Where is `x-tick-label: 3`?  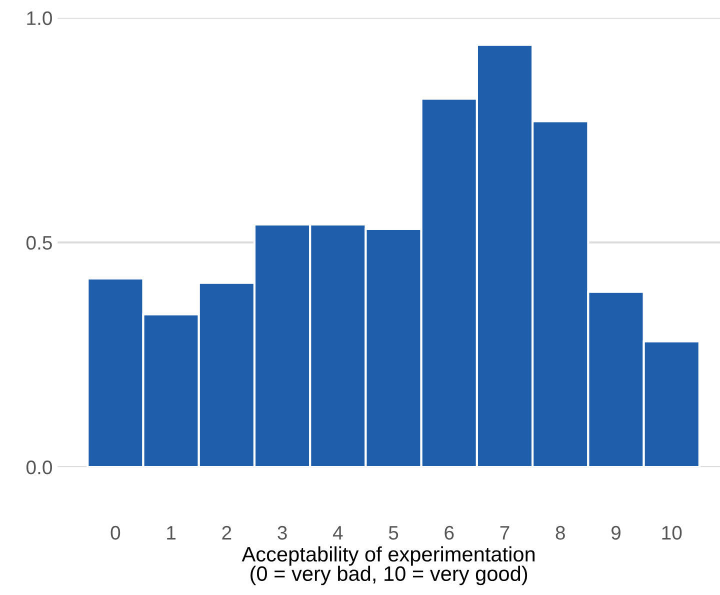
x-tick-label: 3 is located at coordinates (282, 533).